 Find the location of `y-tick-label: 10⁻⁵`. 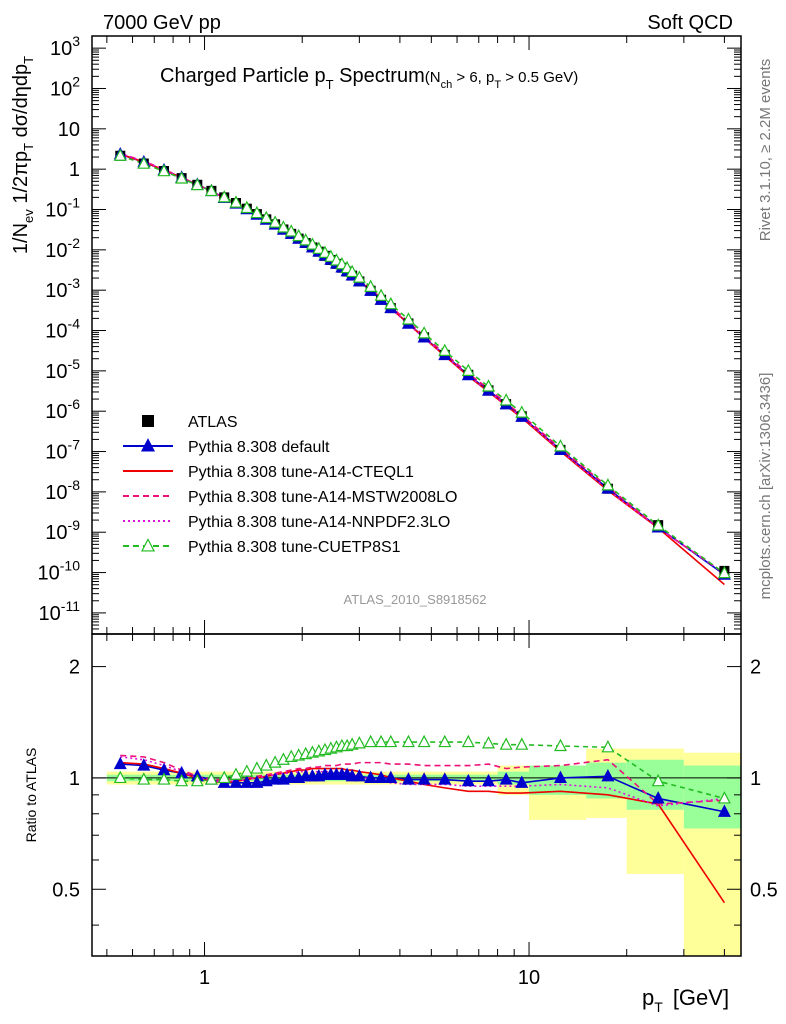

y-tick-label: 10⁻⁵ is located at coordinates (62, 369).